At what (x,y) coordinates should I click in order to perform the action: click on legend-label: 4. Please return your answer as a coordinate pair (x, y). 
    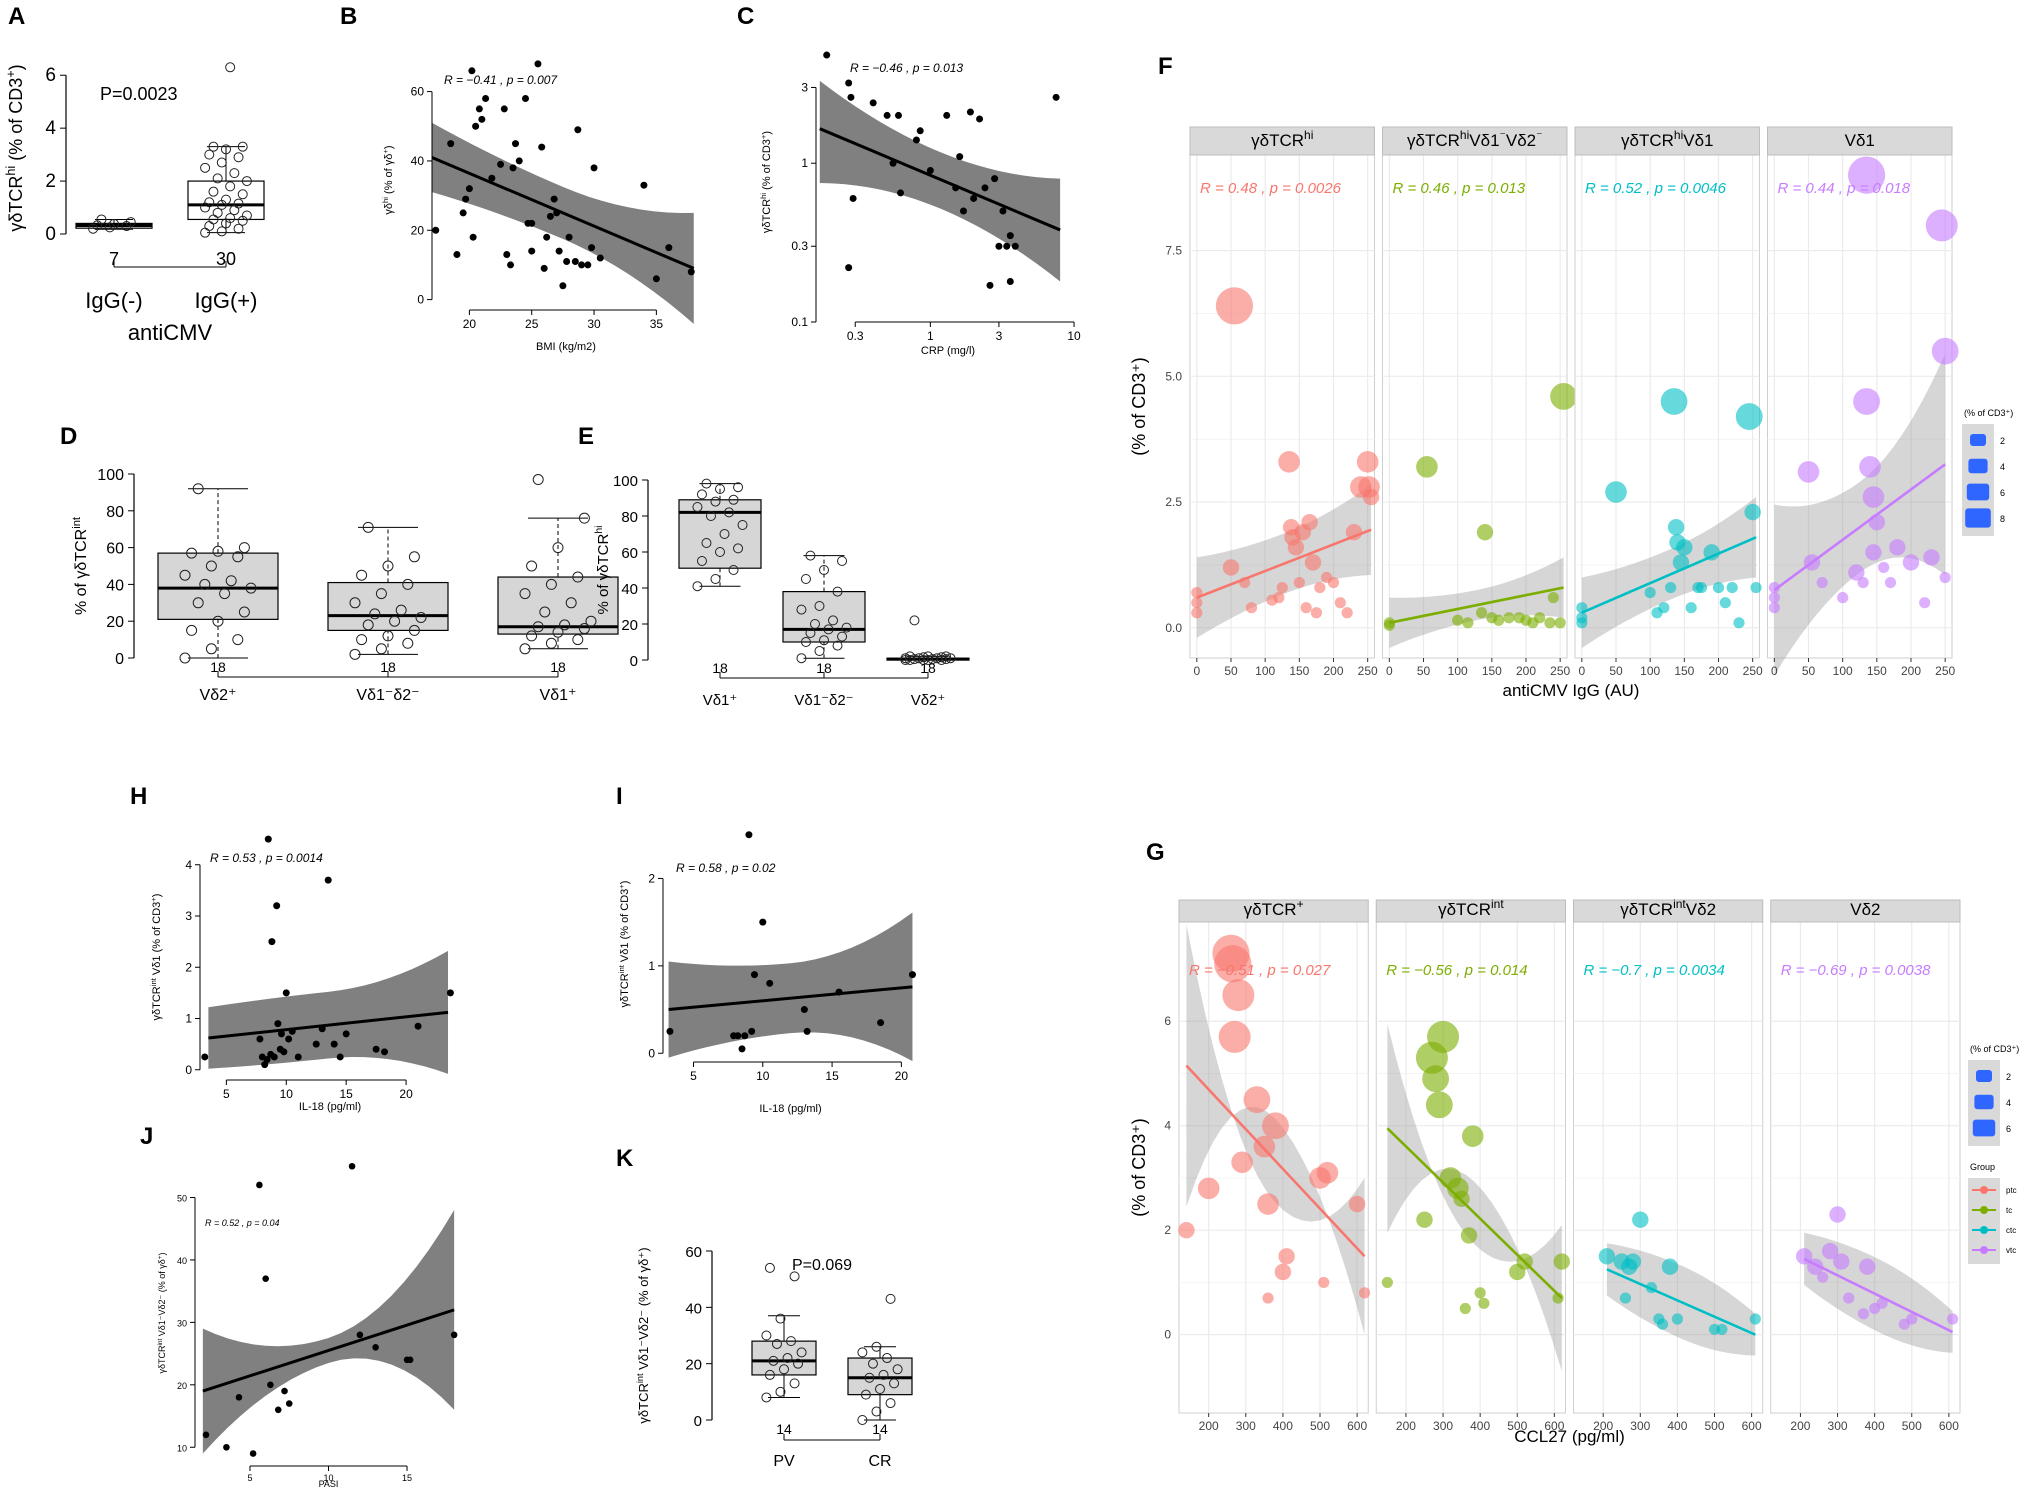
    Looking at the image, I should click on (2002, 467).